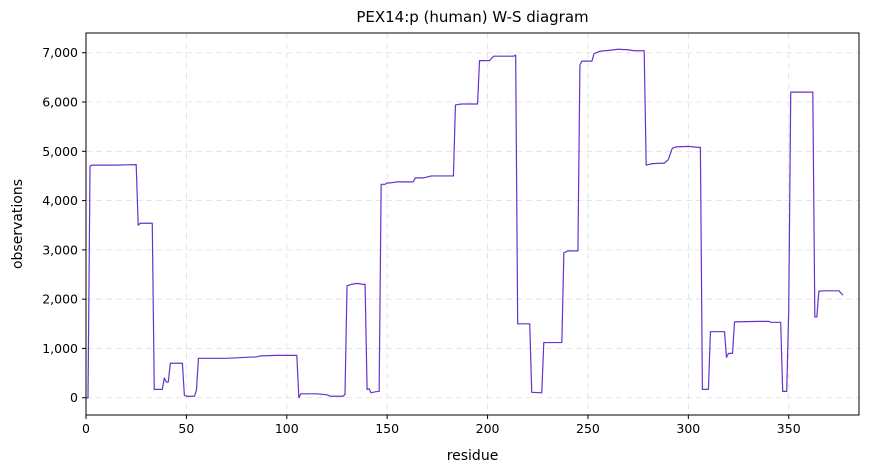 The height and width of the screenshot is (474, 869). Describe the element at coordinates (387, 428) in the screenshot. I see `x-tick-label: 150` at that location.